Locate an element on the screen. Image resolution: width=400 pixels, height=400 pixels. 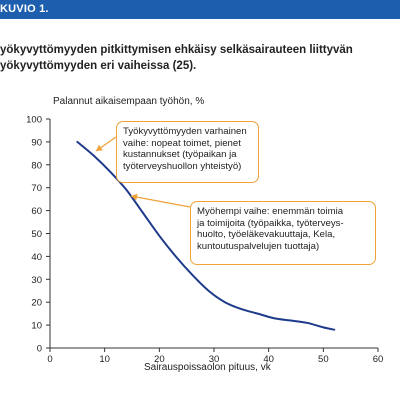
y-tick-label: 0 is located at coordinates (39, 349).